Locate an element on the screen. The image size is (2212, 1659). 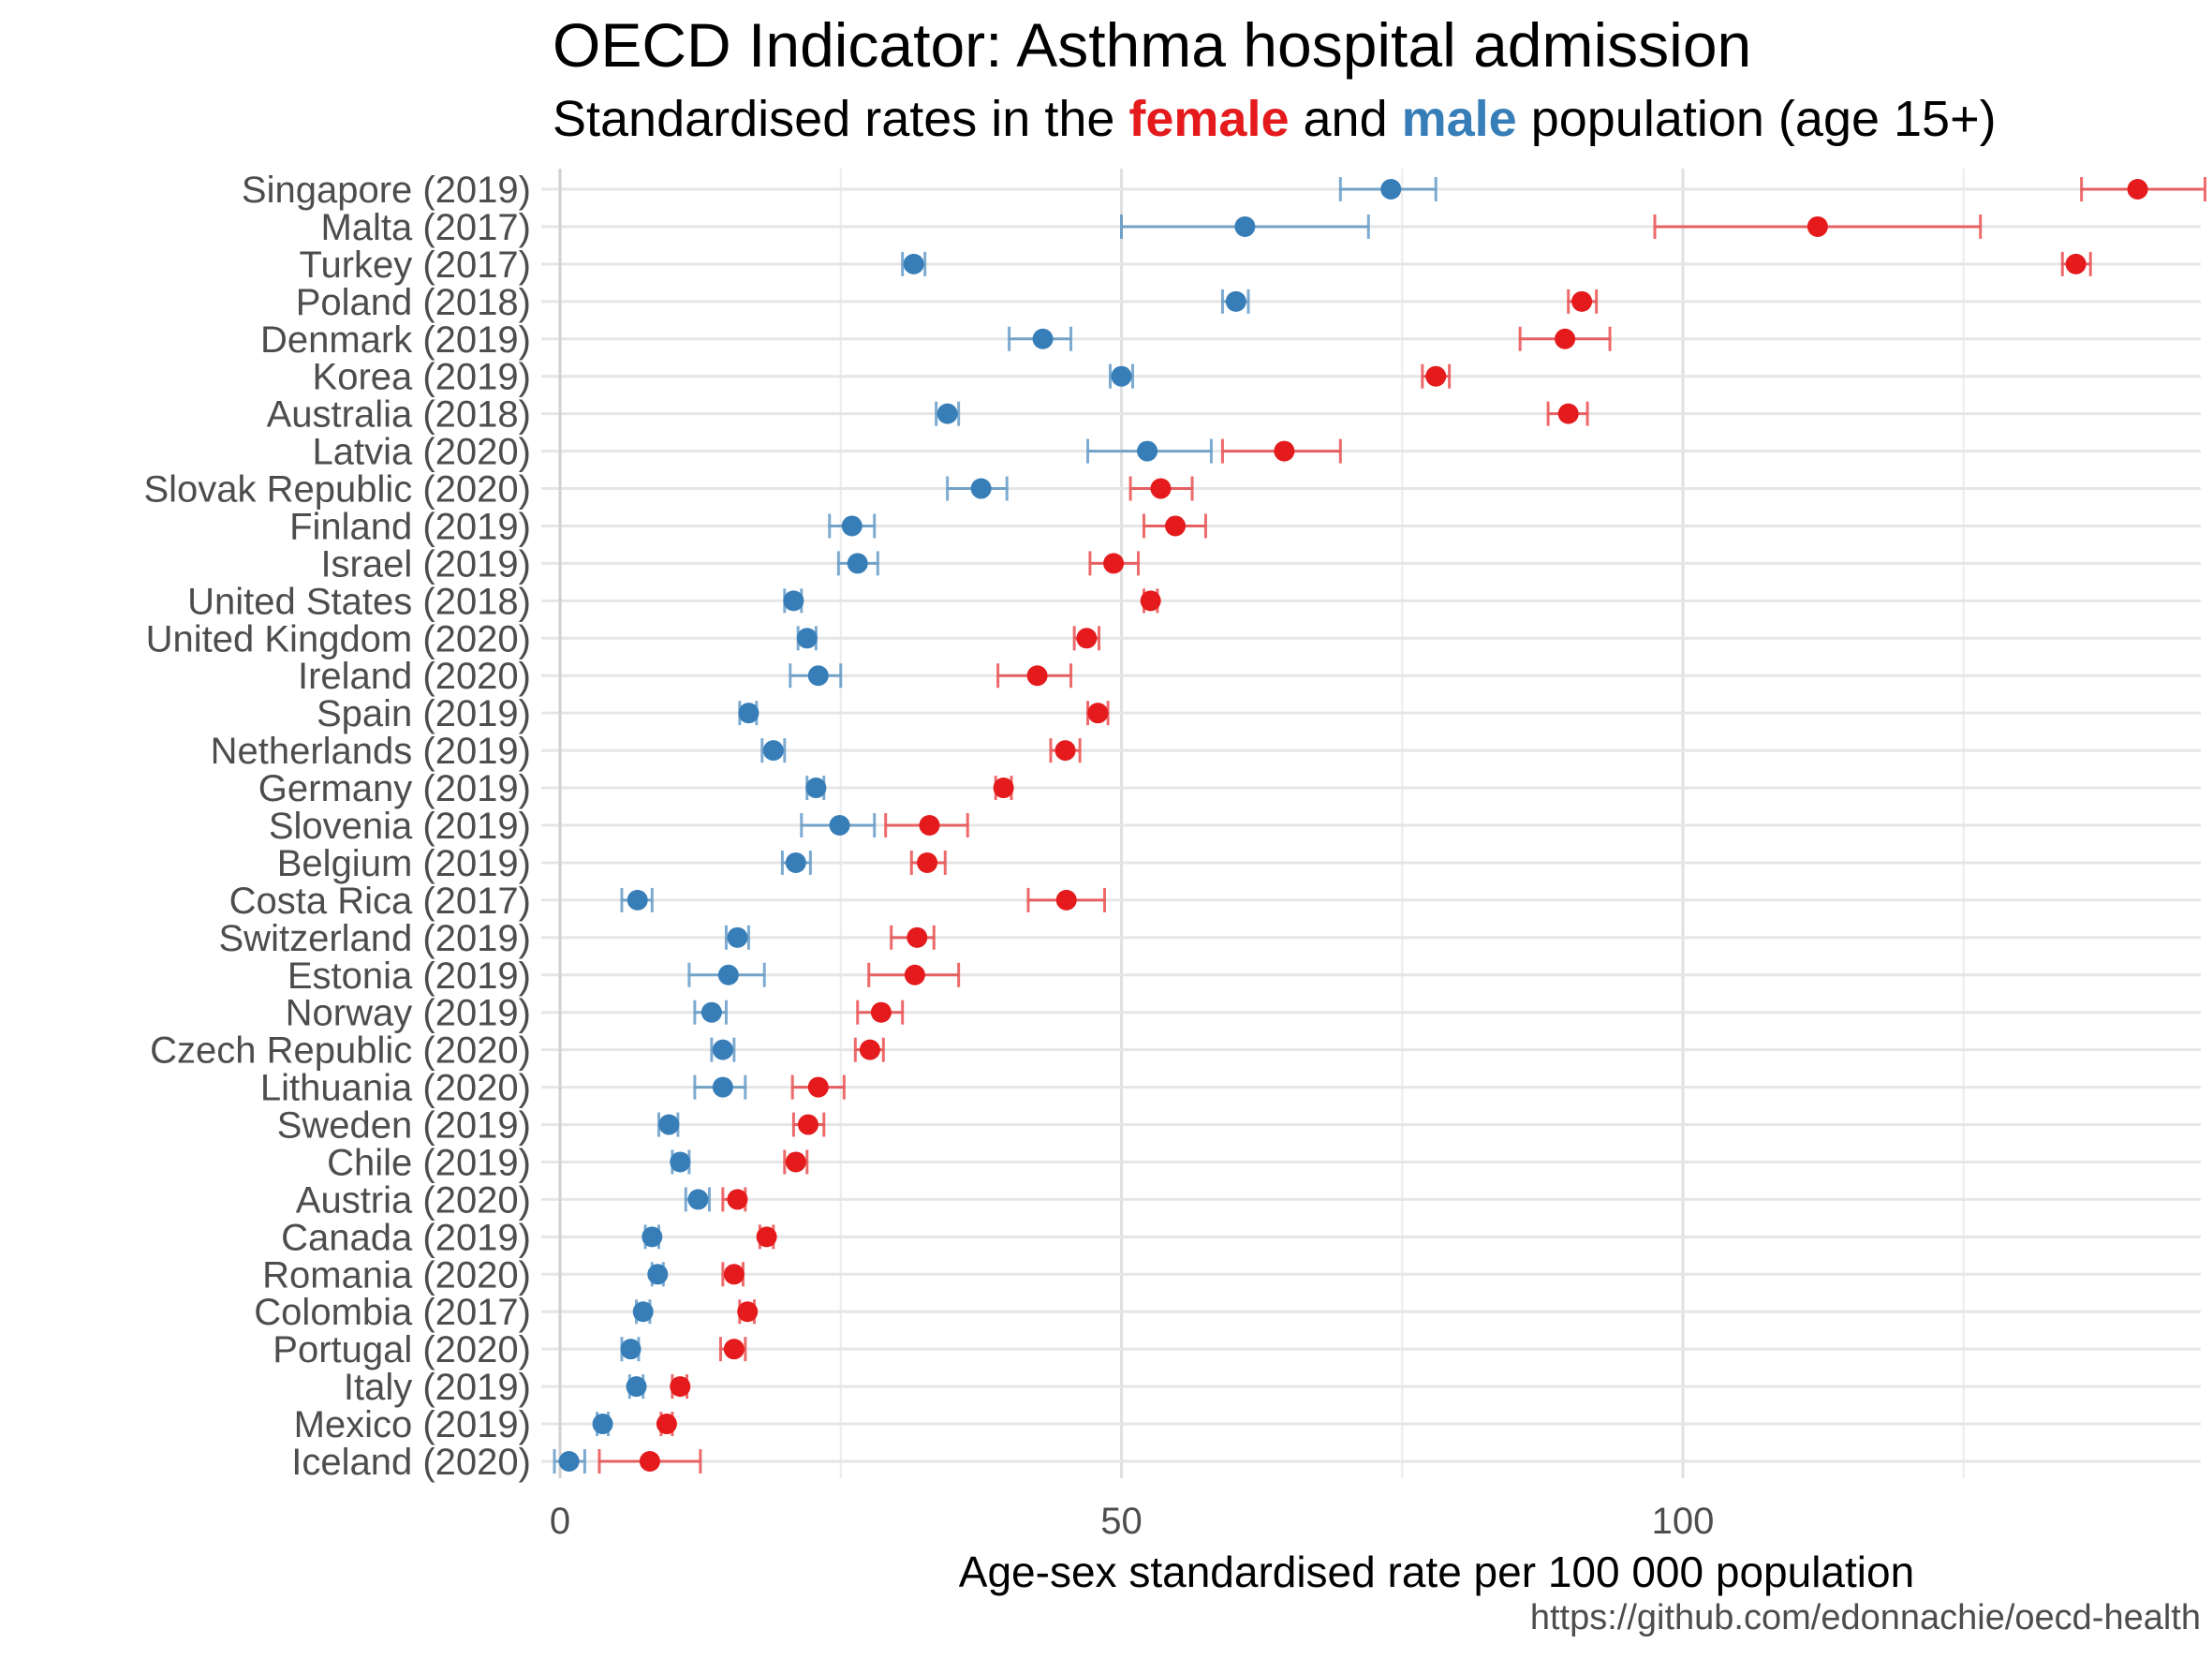
category-label: Australia (2018) is located at coordinates (399, 415).